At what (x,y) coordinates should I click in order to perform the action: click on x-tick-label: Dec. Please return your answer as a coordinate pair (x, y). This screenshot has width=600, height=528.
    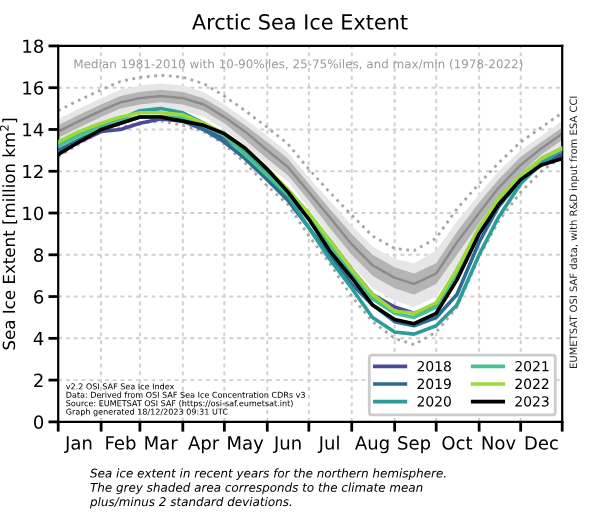
    Looking at the image, I should click on (541, 443).